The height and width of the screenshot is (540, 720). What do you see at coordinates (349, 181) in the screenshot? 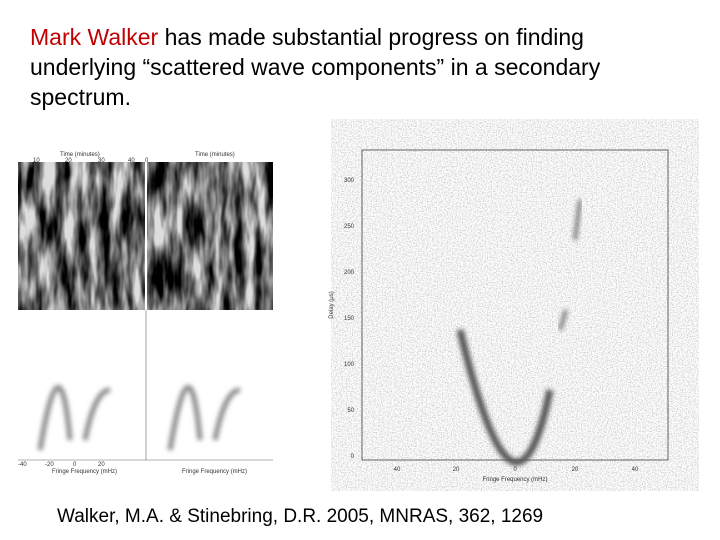
I see `tick-label: 300` at bounding box center [349, 181].